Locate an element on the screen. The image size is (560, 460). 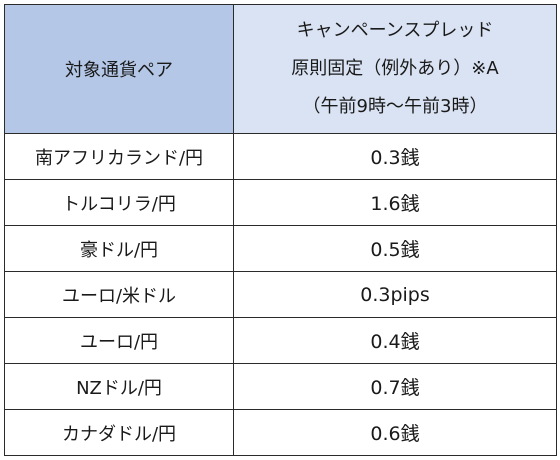
spread-value-cell: 0.5銭 is located at coordinates (395, 248).